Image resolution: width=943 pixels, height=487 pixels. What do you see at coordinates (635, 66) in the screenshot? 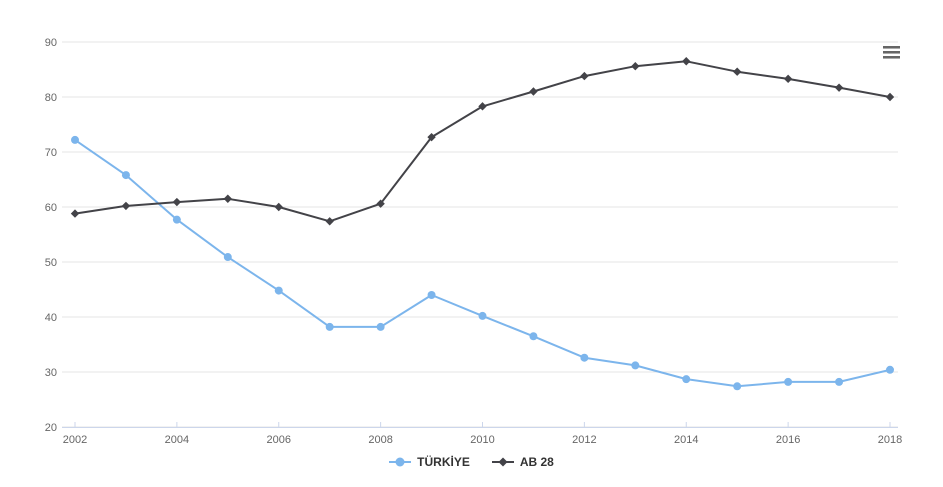
I see `ab28-data-point-2013` at bounding box center [635, 66].